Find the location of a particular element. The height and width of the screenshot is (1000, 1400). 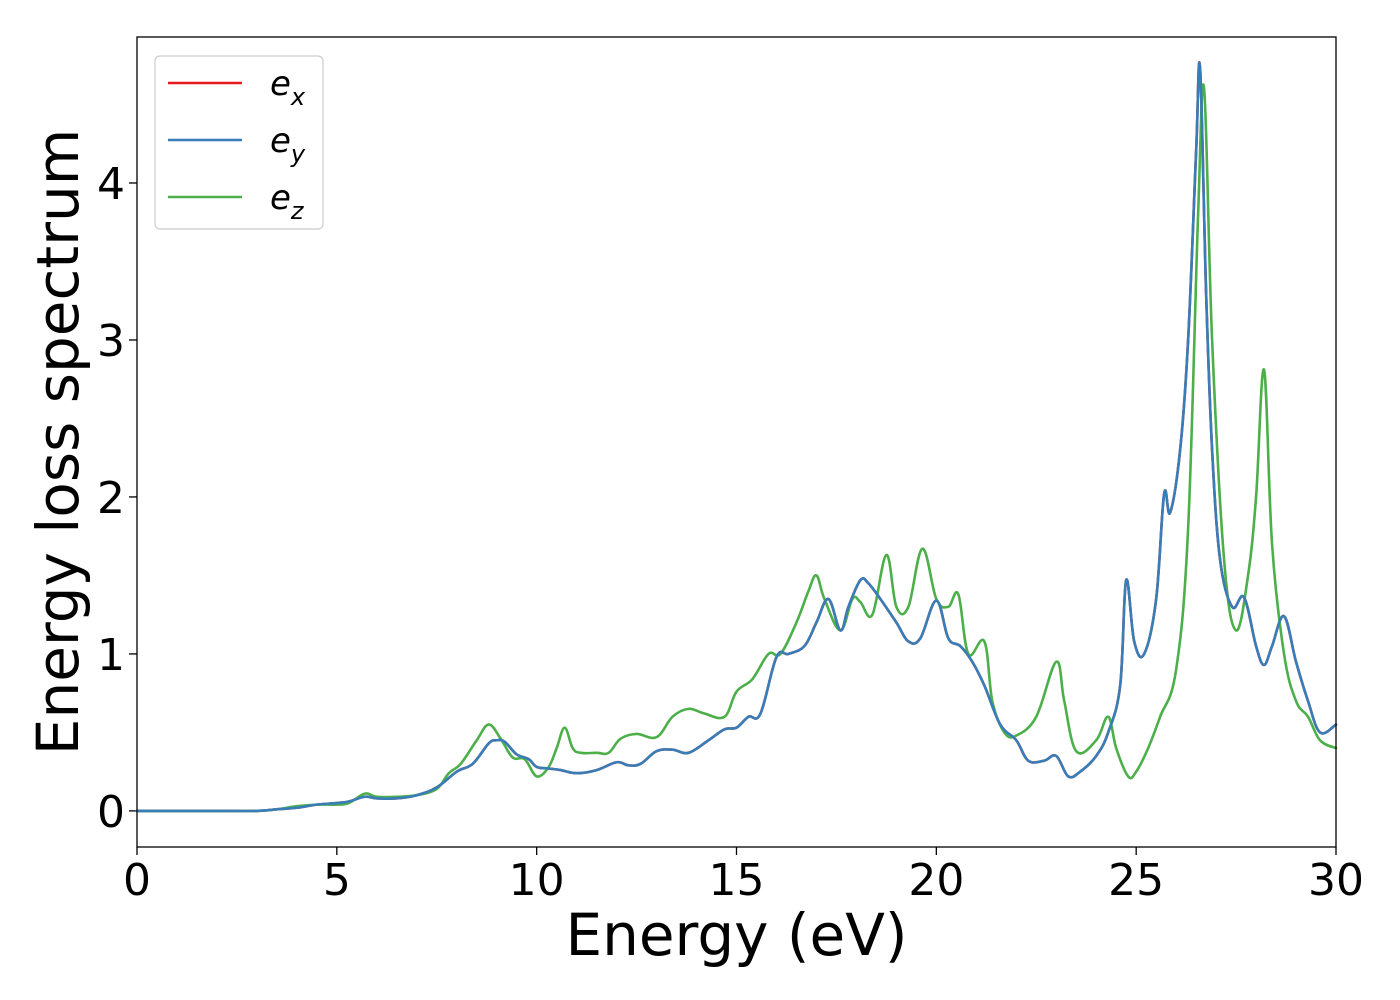

x-tick-label: 0 is located at coordinates (137, 880).